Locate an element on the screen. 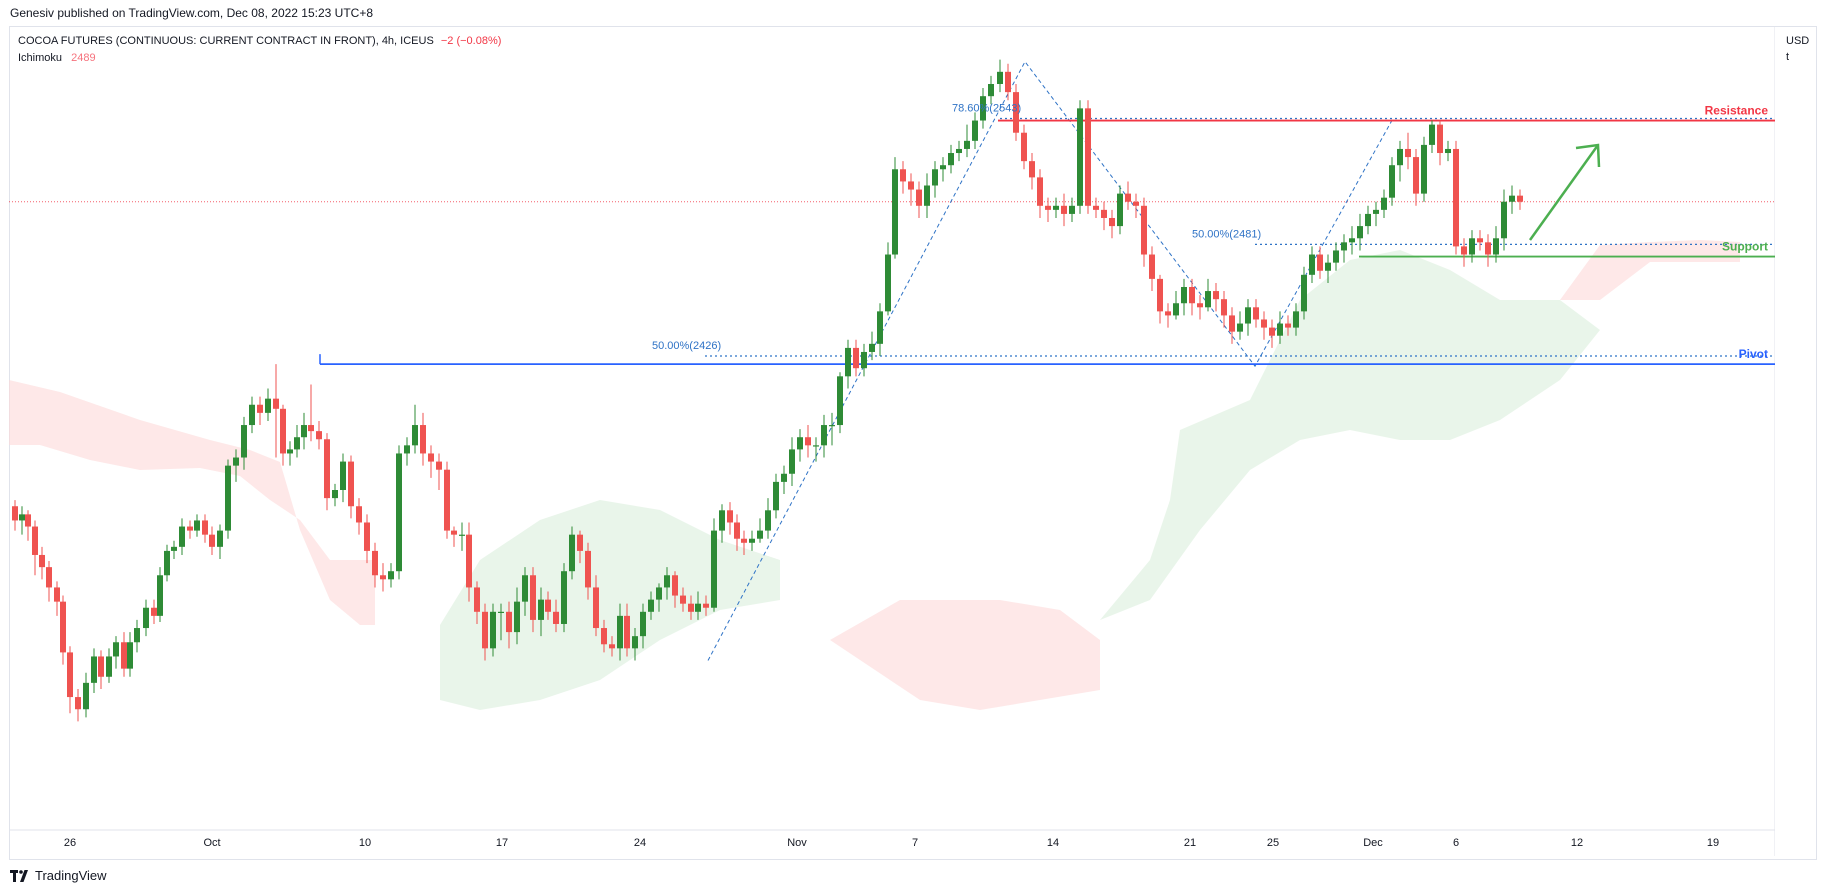  indicator-value: 2489 is located at coordinates (83, 58).